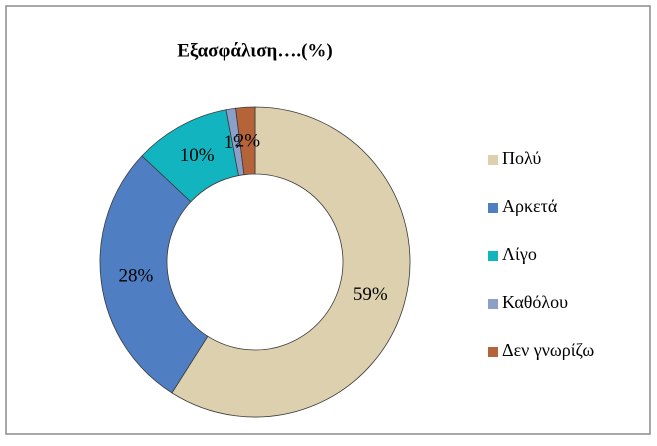 This screenshot has width=657, height=446. Describe the element at coordinates (136, 275) in the screenshot. I see `data-label: 28%` at that location.